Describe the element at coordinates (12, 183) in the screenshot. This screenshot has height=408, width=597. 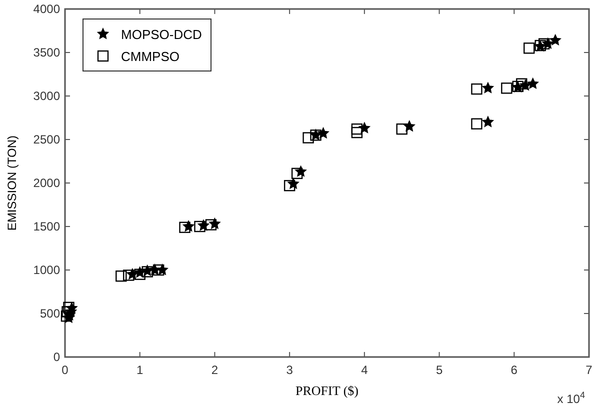
I see `y-axis-title: EMISSION (TON)` at that location.